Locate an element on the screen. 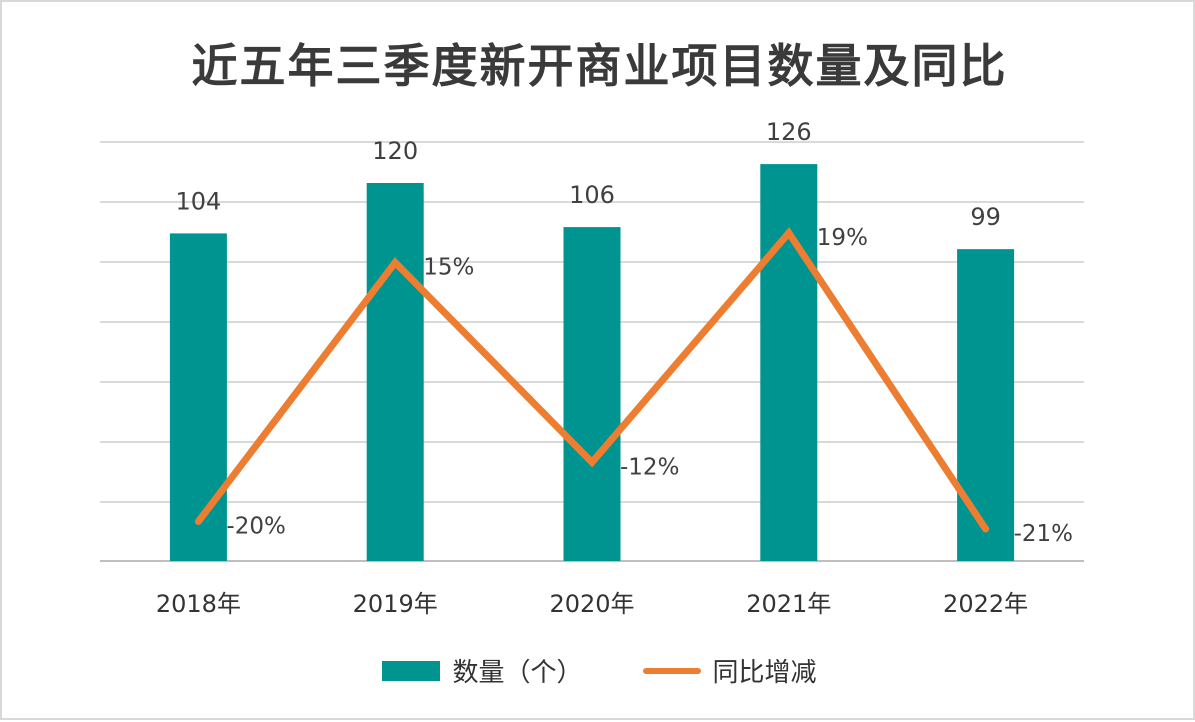 The image size is (1195, 722). x-tick-label-2: 2020年 is located at coordinates (591, 604).